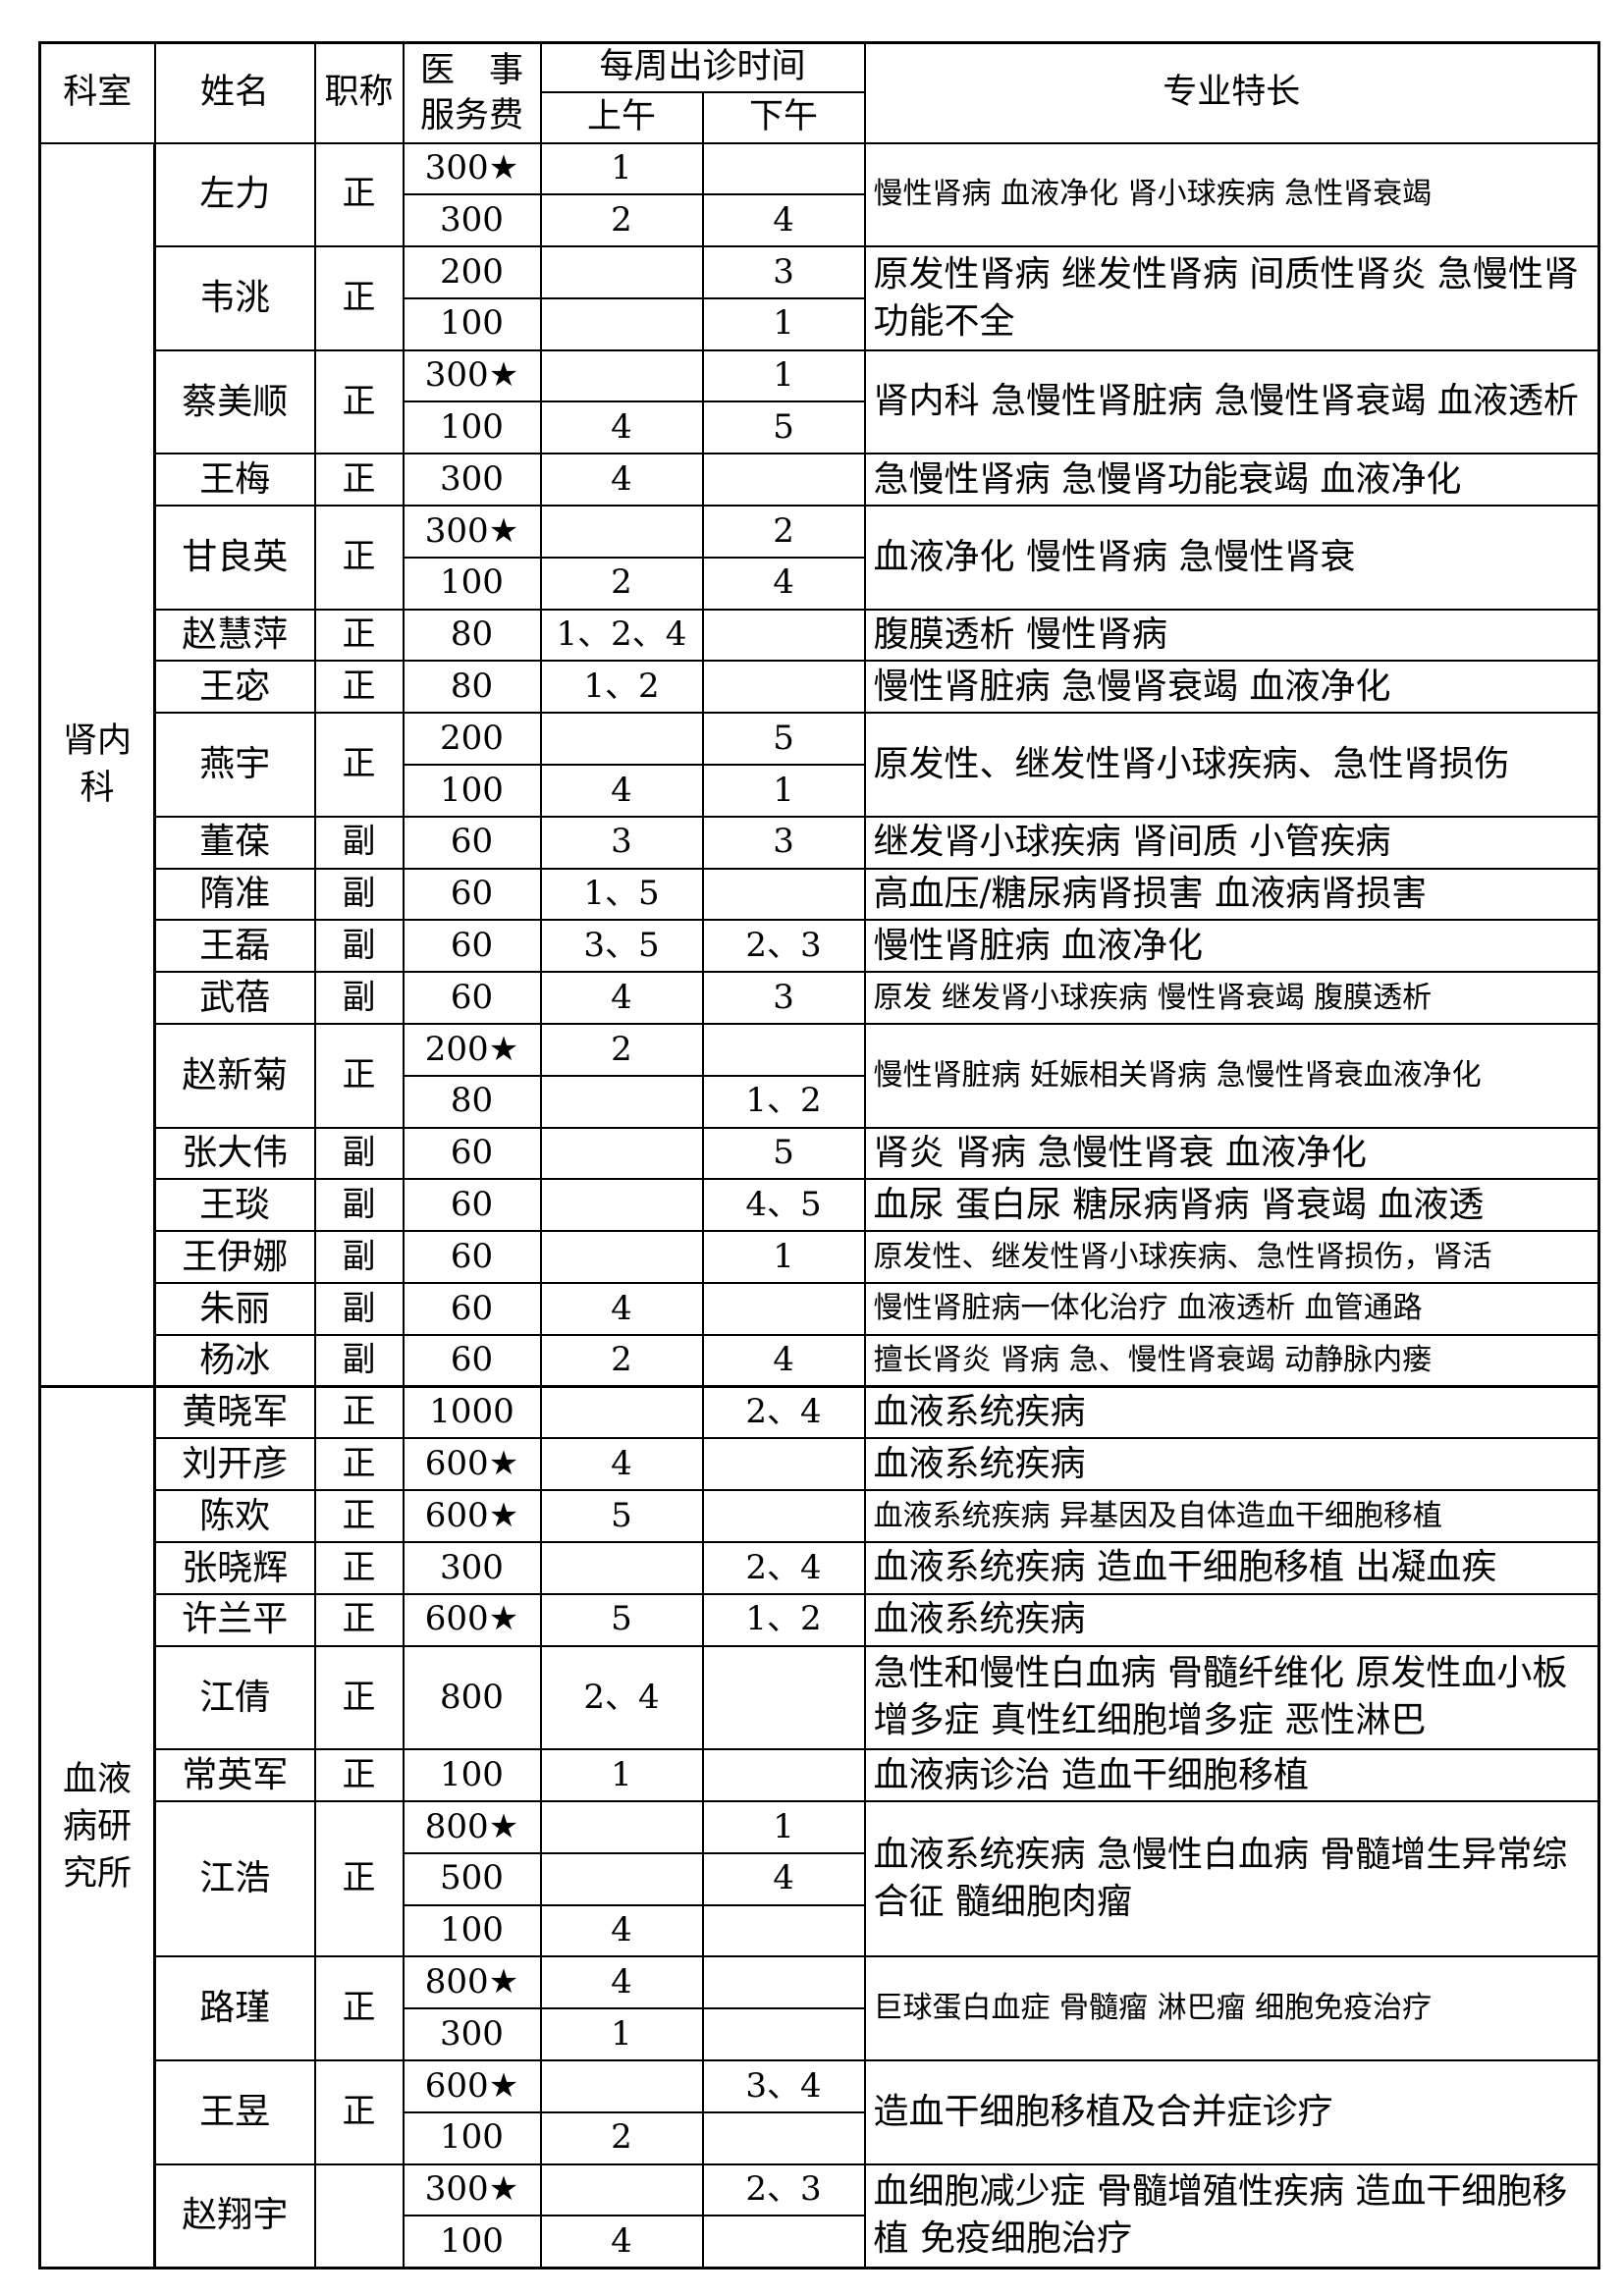  What do you see at coordinates (783, 999) in the screenshot?
I see `pm-days: 3` at bounding box center [783, 999].